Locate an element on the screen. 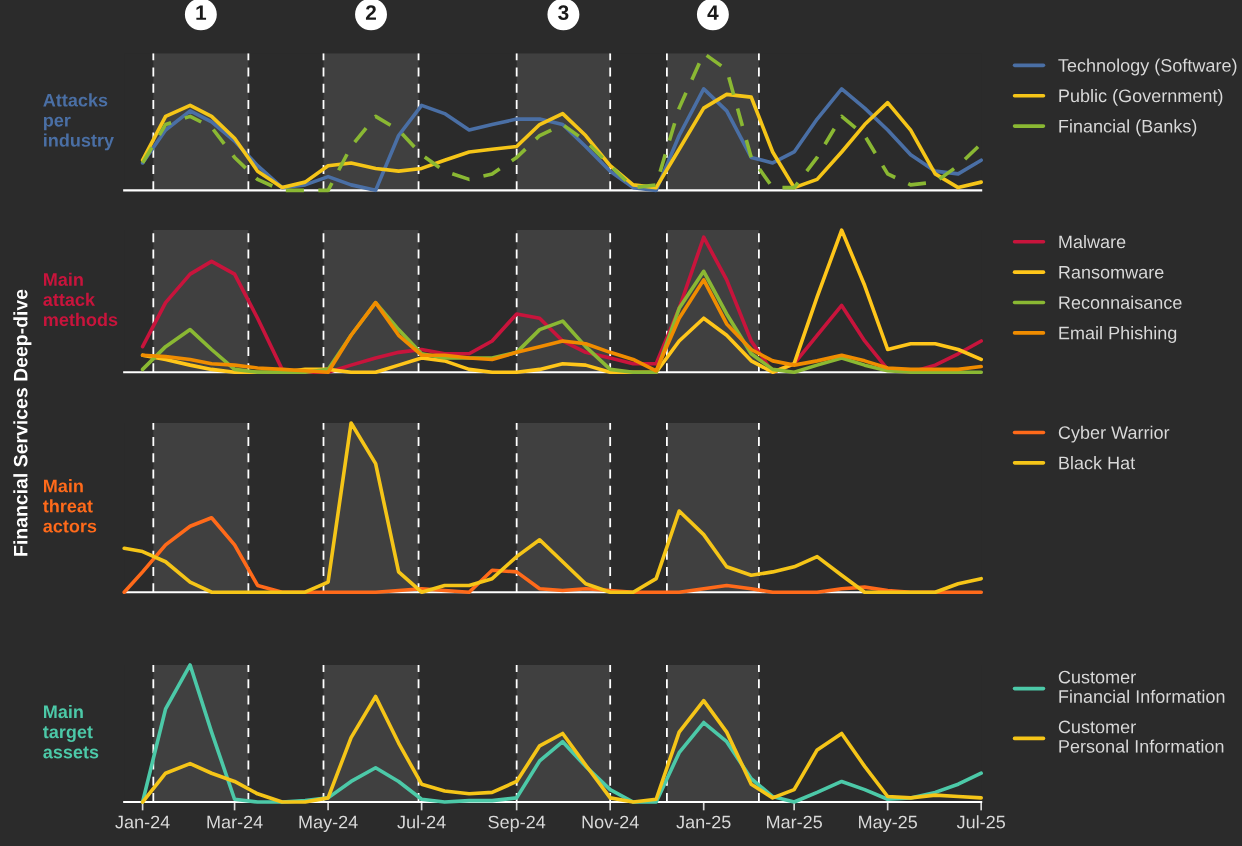  legend-label: Email Phishing is located at coordinates (1118, 334).